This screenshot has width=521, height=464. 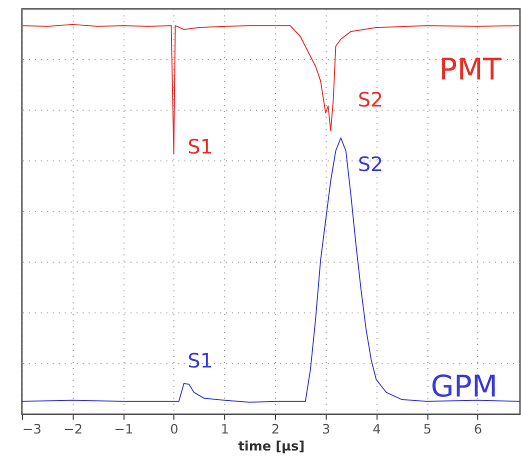 I want to click on x-tick-label: 1, so click(x=225, y=430).